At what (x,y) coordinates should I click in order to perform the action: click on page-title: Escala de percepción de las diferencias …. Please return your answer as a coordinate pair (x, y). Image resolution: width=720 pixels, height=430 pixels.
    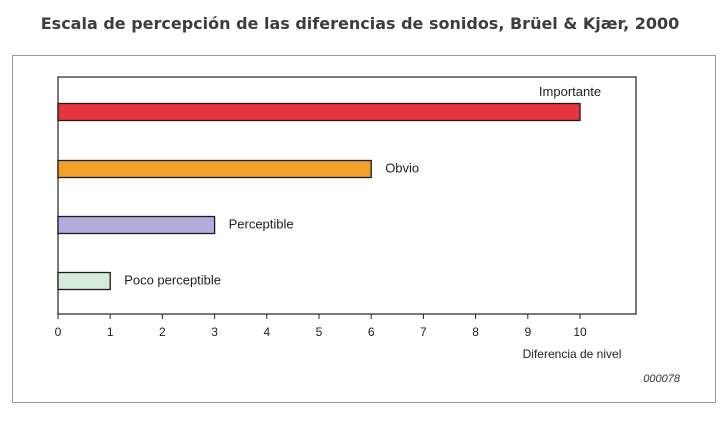
    Looking at the image, I should click on (360, 23).